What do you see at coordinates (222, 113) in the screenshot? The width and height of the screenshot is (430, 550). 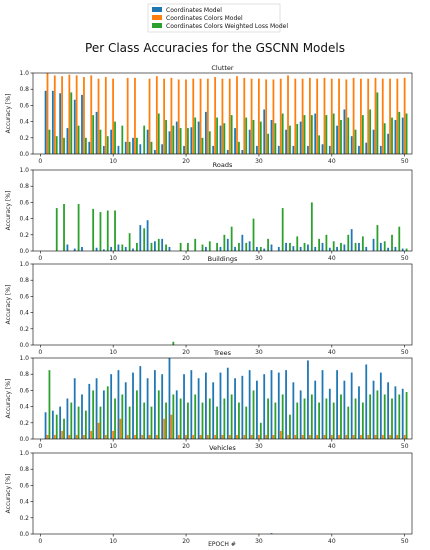 I see `axes-frame` at bounding box center [222, 113].